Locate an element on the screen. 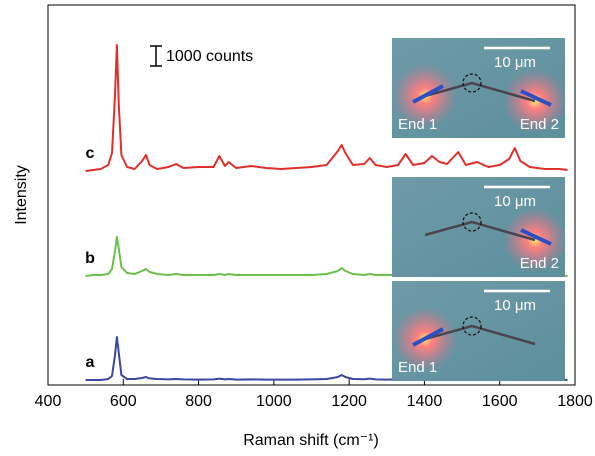  x-tick-label: 1000 is located at coordinates (274, 401).